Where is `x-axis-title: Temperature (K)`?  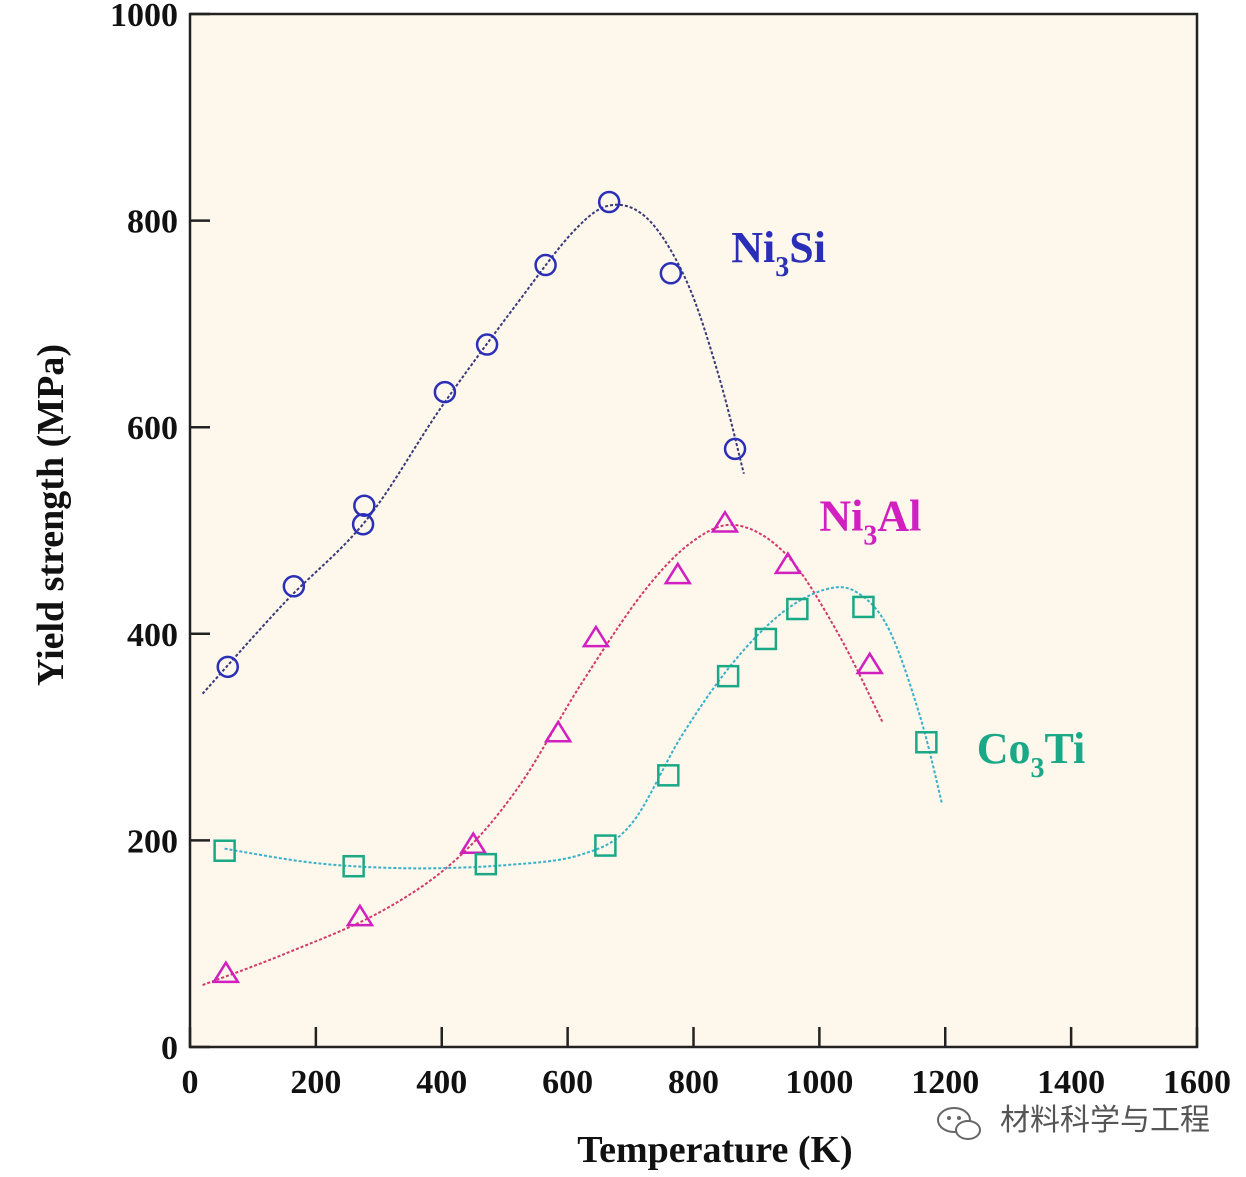
x-axis-title: Temperature (K) is located at coordinates (714, 1150).